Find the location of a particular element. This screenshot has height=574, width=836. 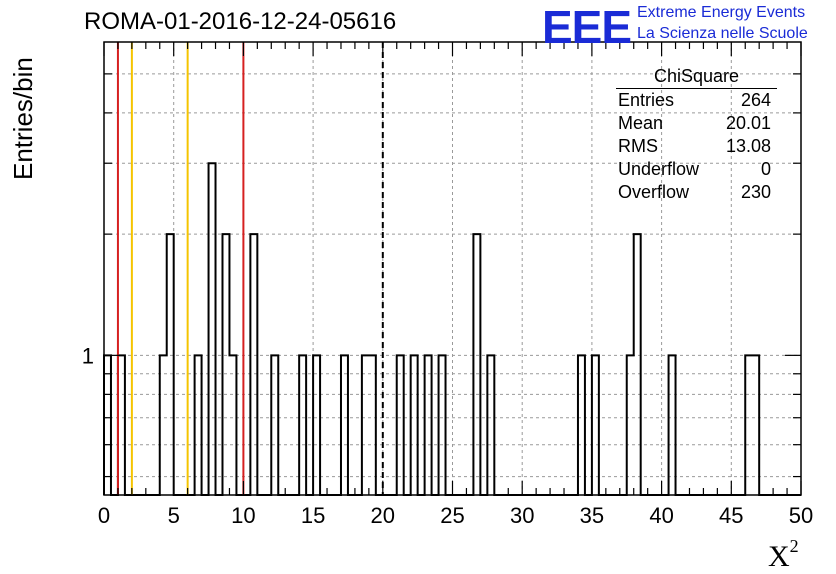

stats-value: 0 is located at coordinates (765, 169).